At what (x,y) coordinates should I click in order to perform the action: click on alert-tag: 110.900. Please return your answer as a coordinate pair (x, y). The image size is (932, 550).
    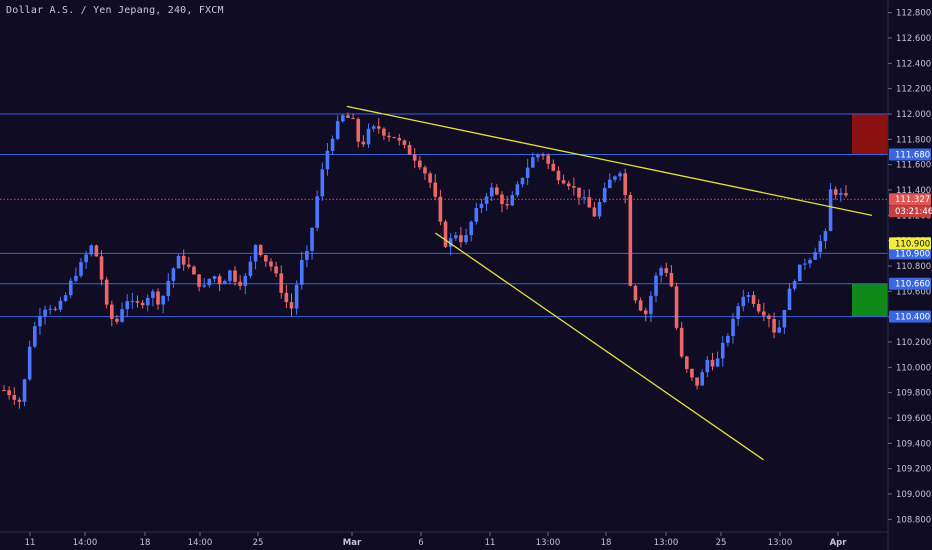
    Looking at the image, I should click on (910, 243).